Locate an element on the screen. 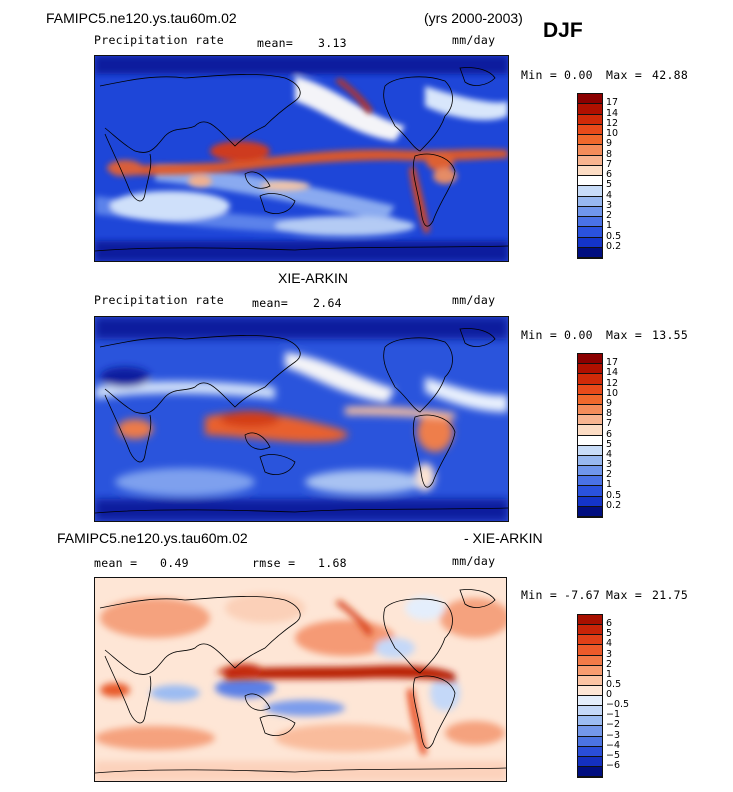 The image size is (733, 792). colorbar-tick-label: −2 is located at coordinates (613, 725).